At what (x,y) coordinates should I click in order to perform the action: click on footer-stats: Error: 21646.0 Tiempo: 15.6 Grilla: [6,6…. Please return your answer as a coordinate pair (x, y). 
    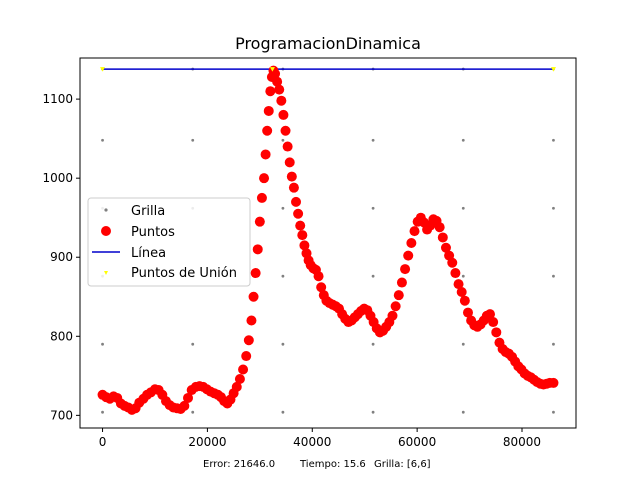
    Looking at the image, I should click on (317, 464).